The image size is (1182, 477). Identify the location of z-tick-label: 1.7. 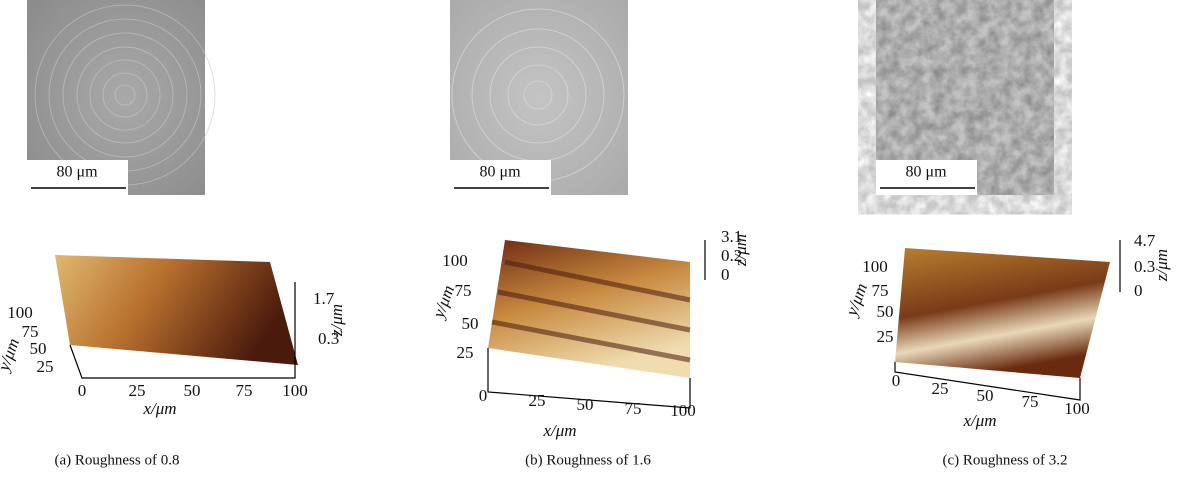
(324, 298).